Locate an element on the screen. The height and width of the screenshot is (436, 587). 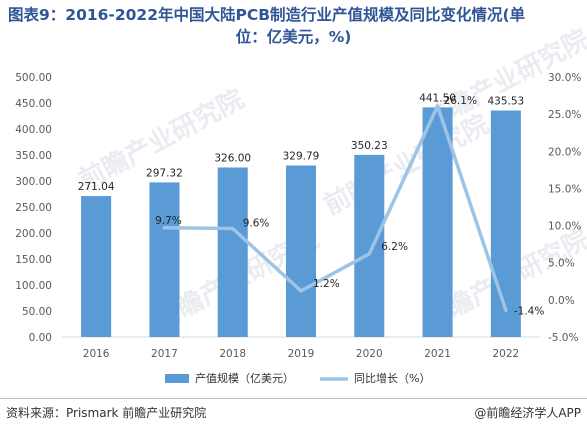
bar-value-label: 350.23 is located at coordinates (369, 146).